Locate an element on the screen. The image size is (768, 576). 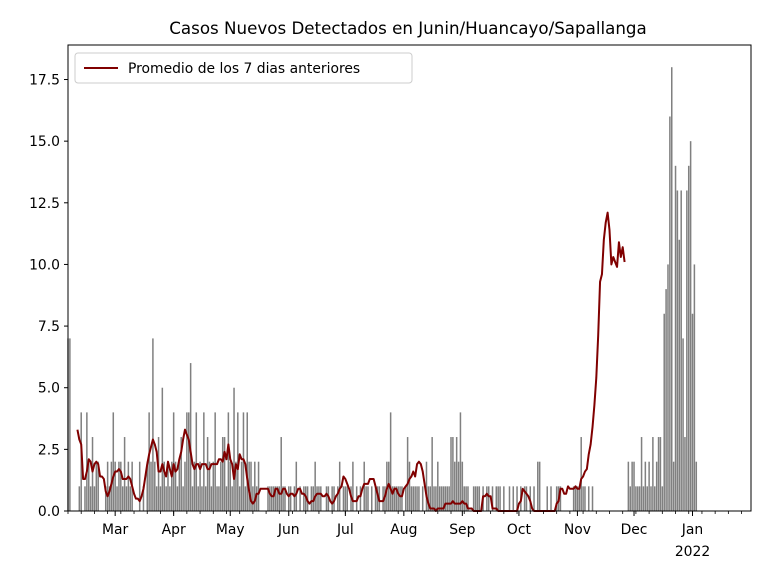
x-tick-label: Sep is located at coordinates (462, 530).